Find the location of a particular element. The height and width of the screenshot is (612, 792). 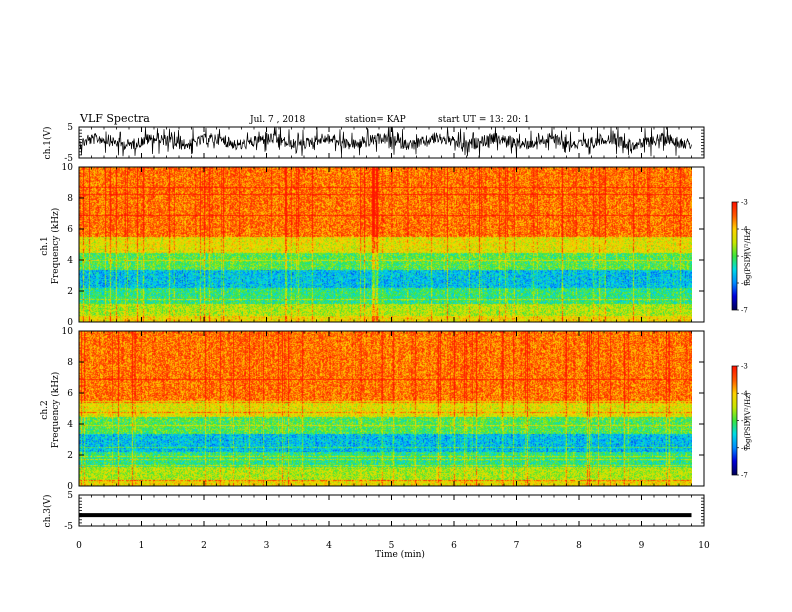

ch1-ytick-label: -5 is located at coordinates (68, 159).